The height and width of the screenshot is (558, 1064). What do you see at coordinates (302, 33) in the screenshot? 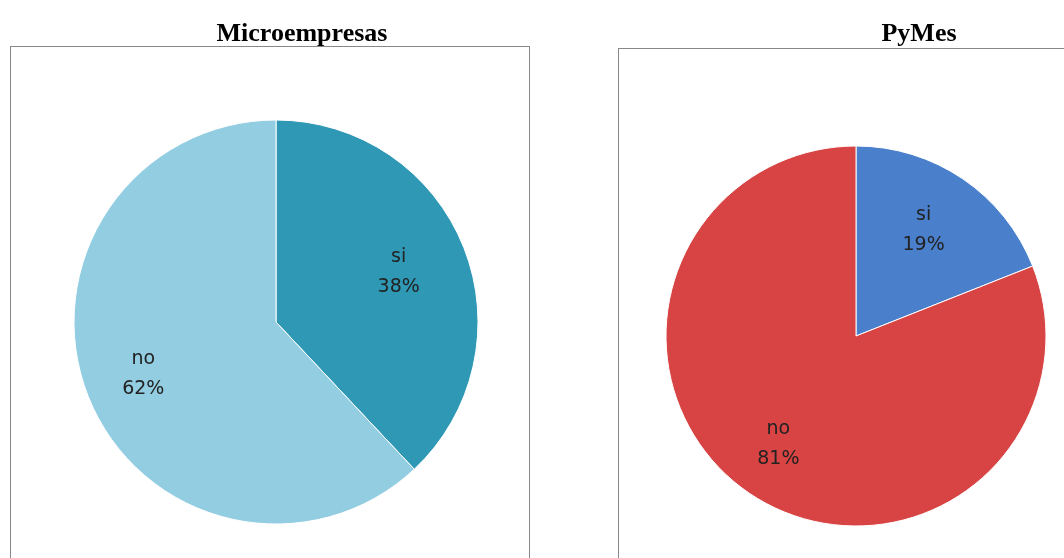
I see `chart-title: Microempresas` at bounding box center [302, 33].